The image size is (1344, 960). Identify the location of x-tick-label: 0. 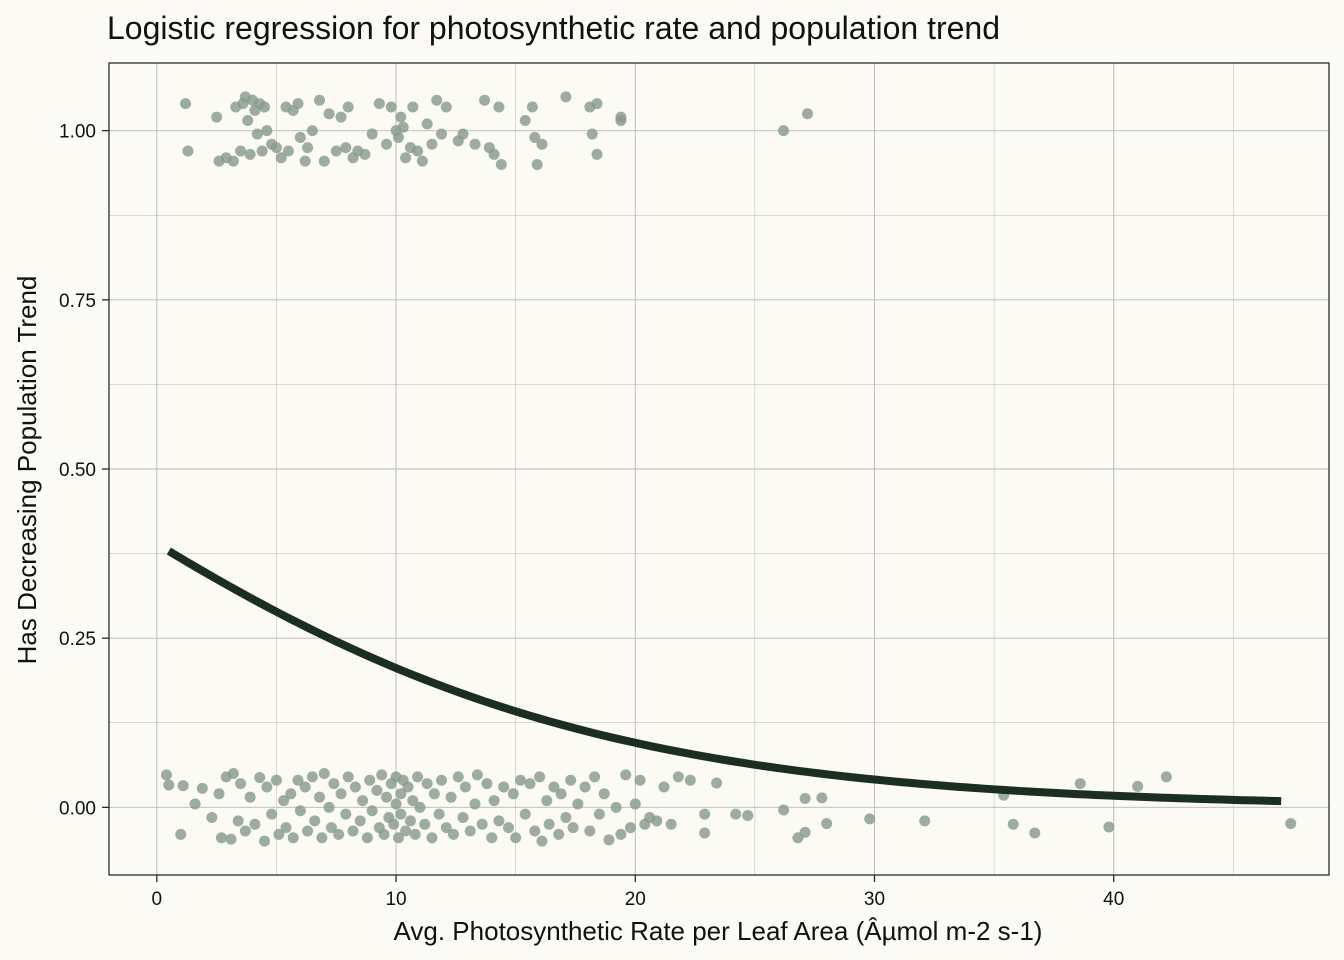
(157, 899).